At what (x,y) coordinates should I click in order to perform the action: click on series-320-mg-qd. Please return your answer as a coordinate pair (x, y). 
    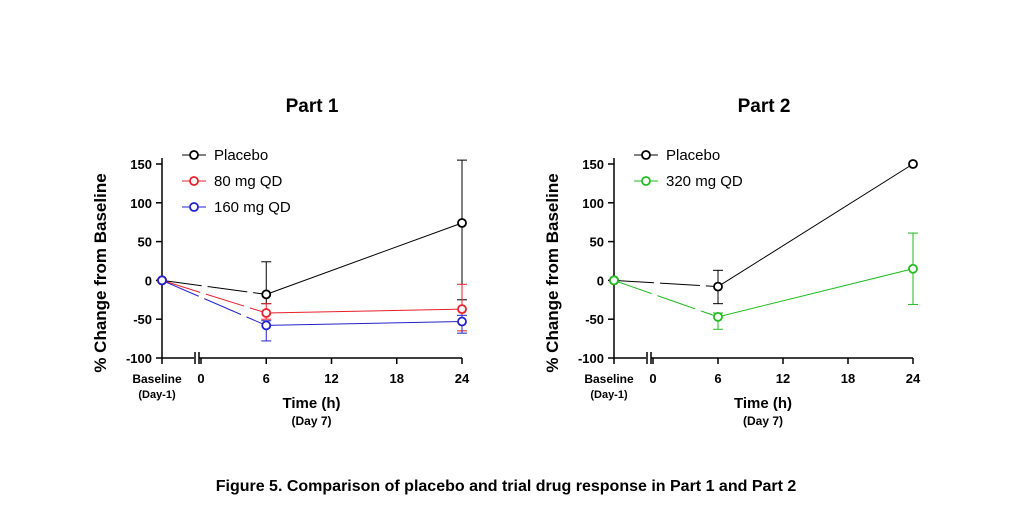
    Looking at the image, I should click on (763, 281).